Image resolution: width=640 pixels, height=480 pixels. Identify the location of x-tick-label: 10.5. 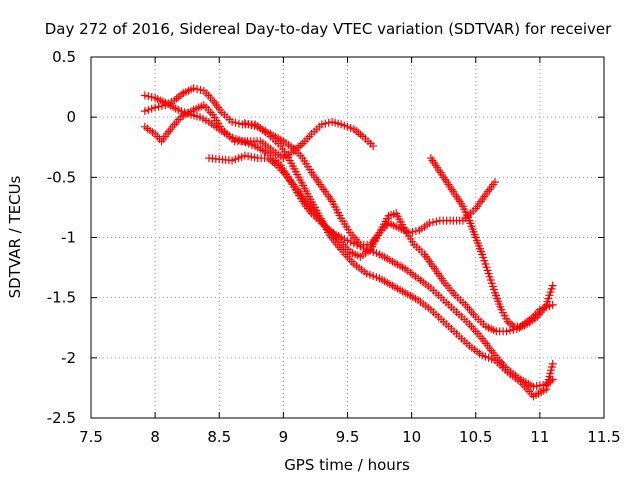
(475, 437).